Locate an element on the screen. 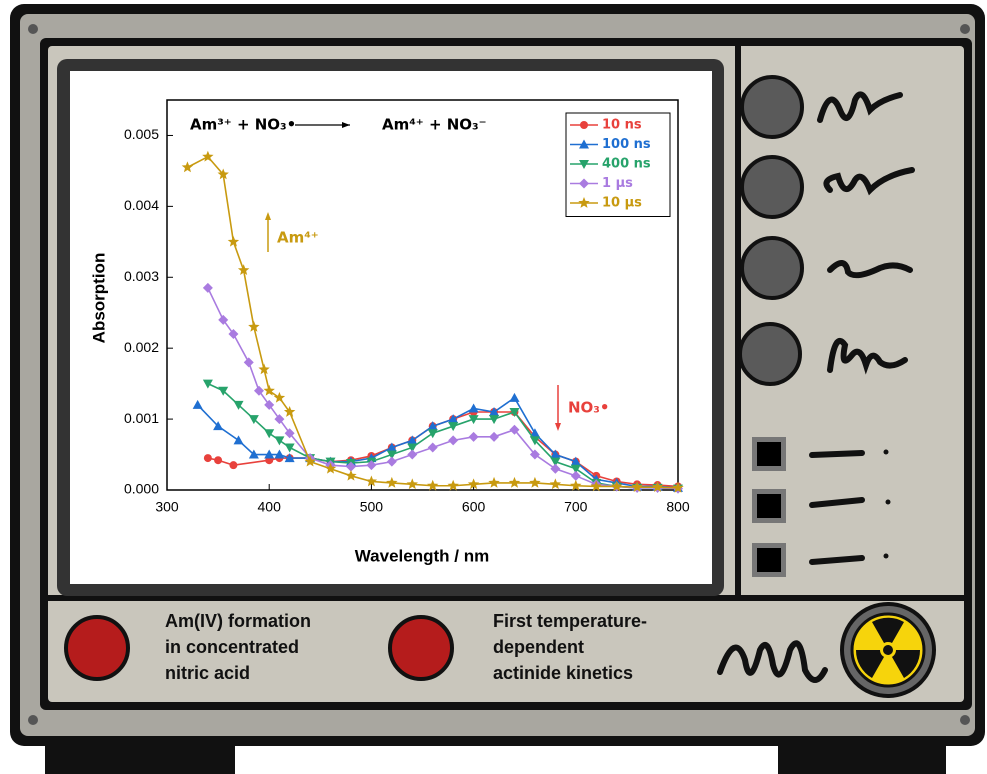 The width and height of the screenshot is (987, 774). caption-line: First temperature- is located at coordinates (570, 621).